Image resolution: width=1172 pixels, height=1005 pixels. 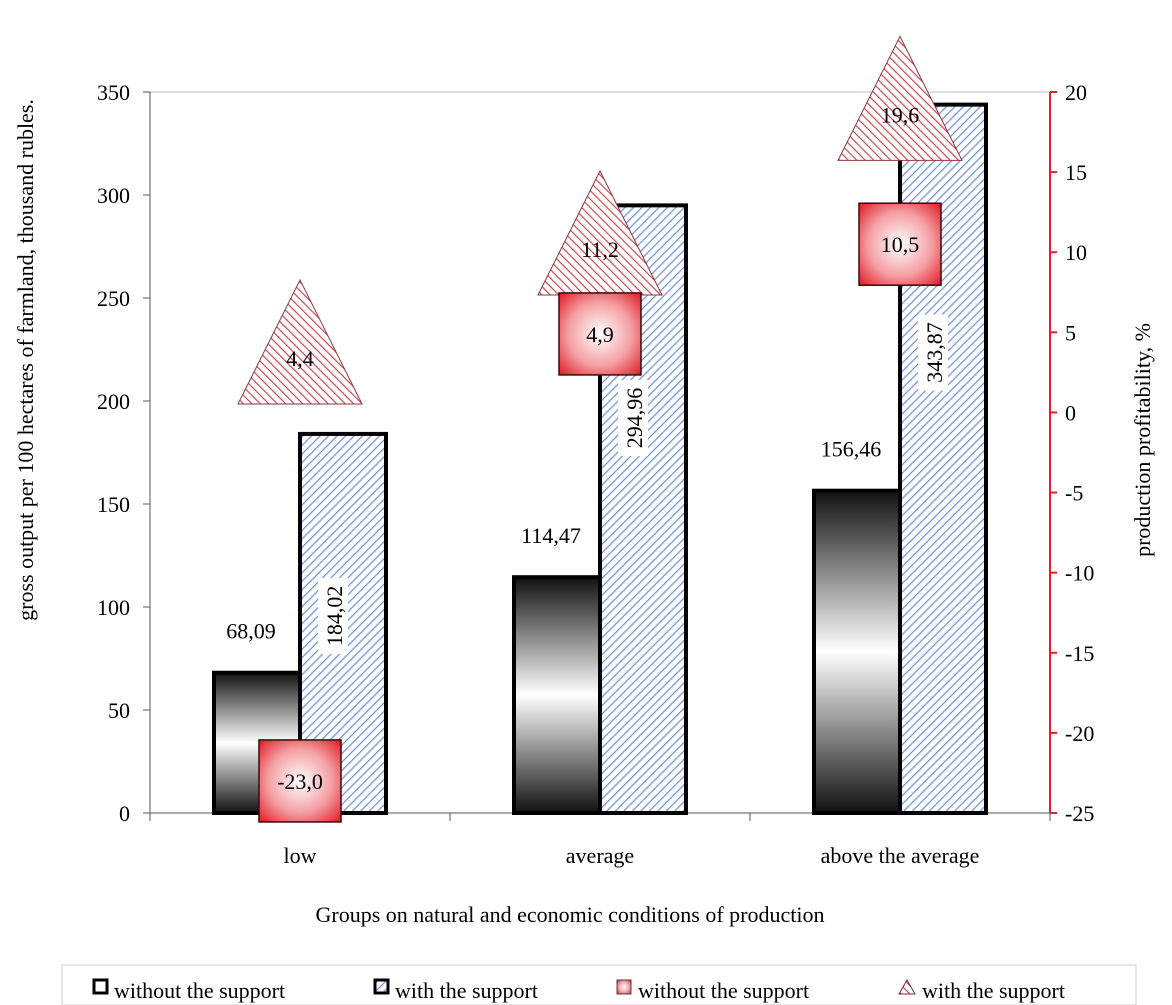 What do you see at coordinates (113, 298) in the screenshot?
I see `y-tick-label: 250` at bounding box center [113, 298].